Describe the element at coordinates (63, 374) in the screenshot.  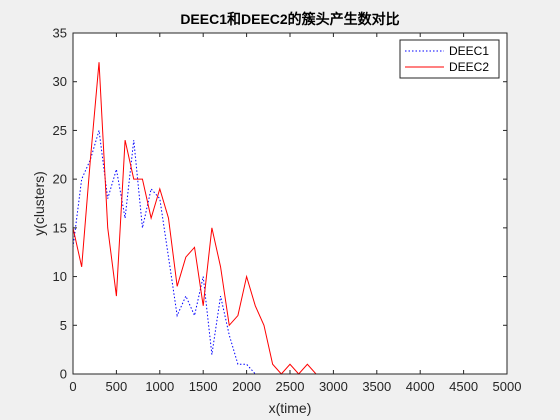
I see `y-tick-label: 0` at that location.